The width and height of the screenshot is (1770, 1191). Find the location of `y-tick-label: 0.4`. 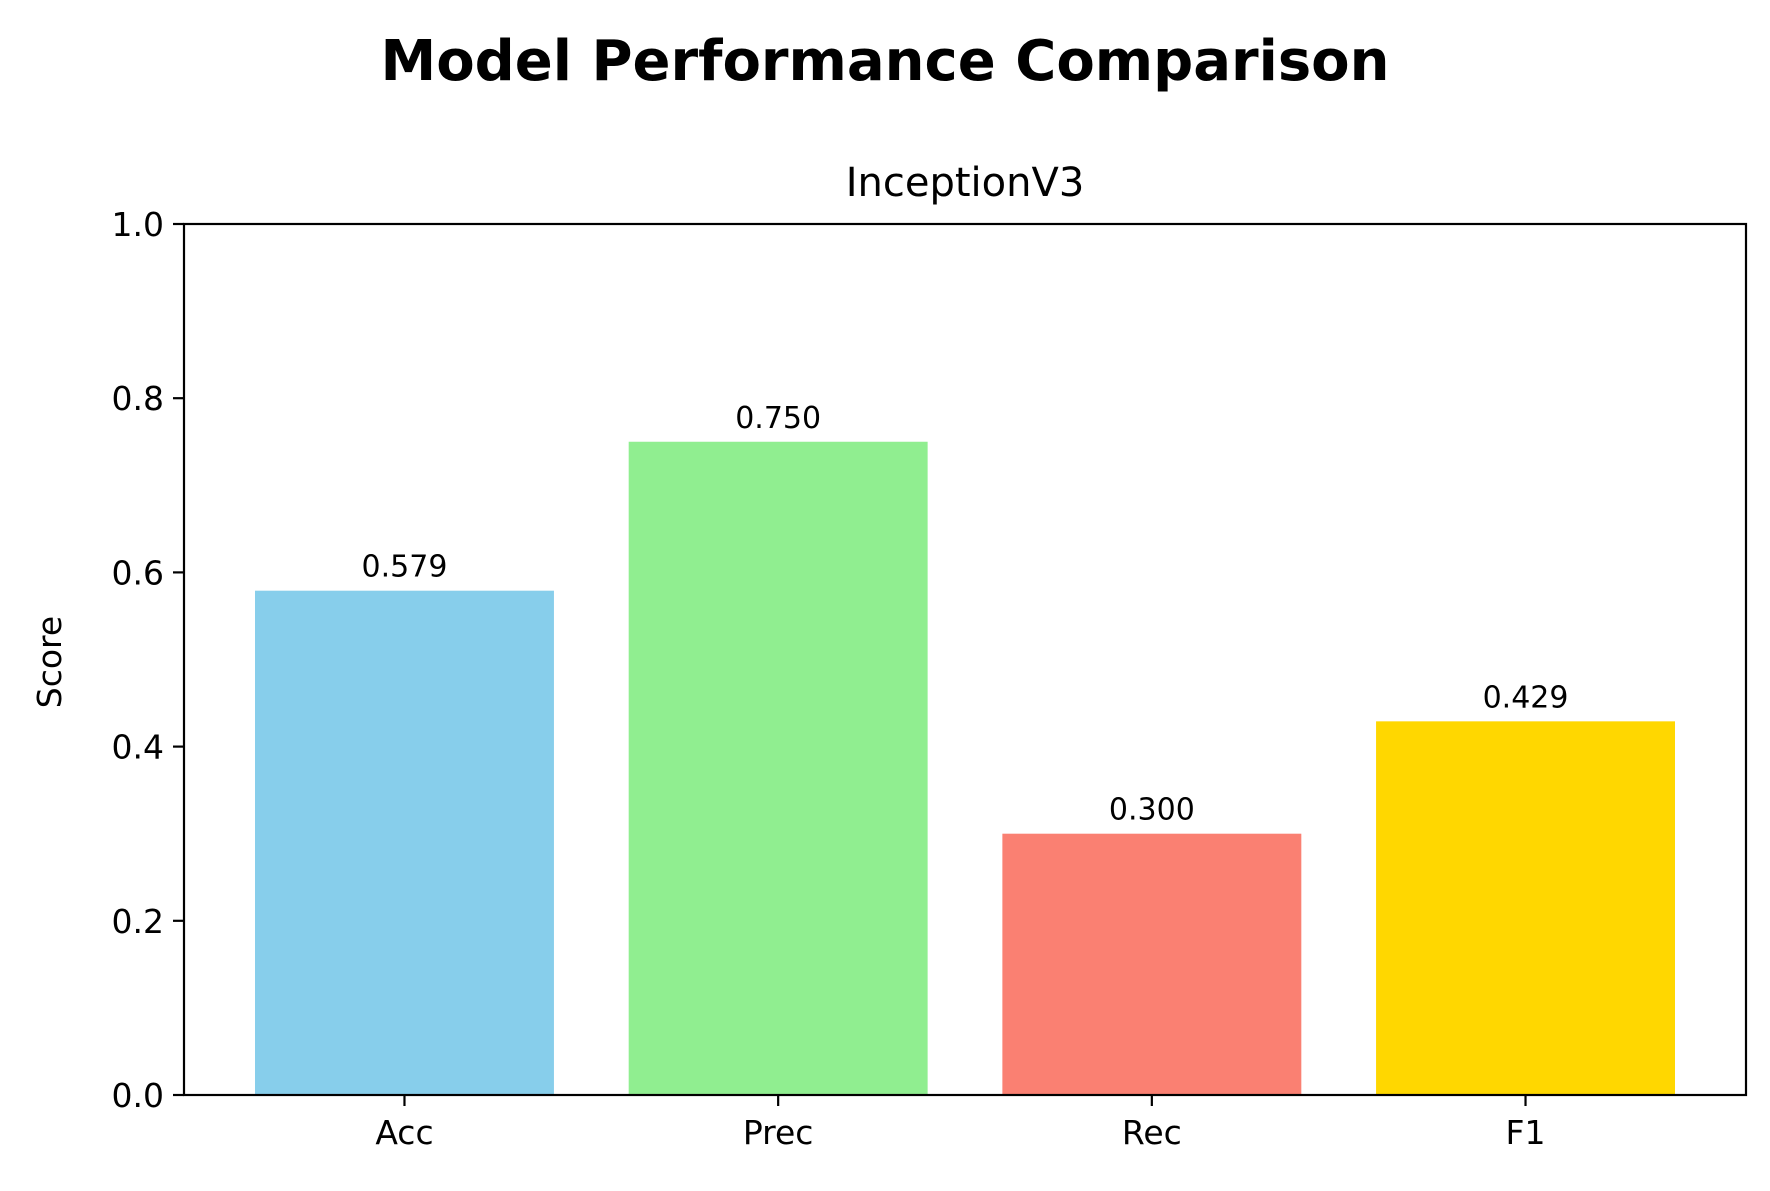

y-tick-label: 0.4 is located at coordinates (138, 747).